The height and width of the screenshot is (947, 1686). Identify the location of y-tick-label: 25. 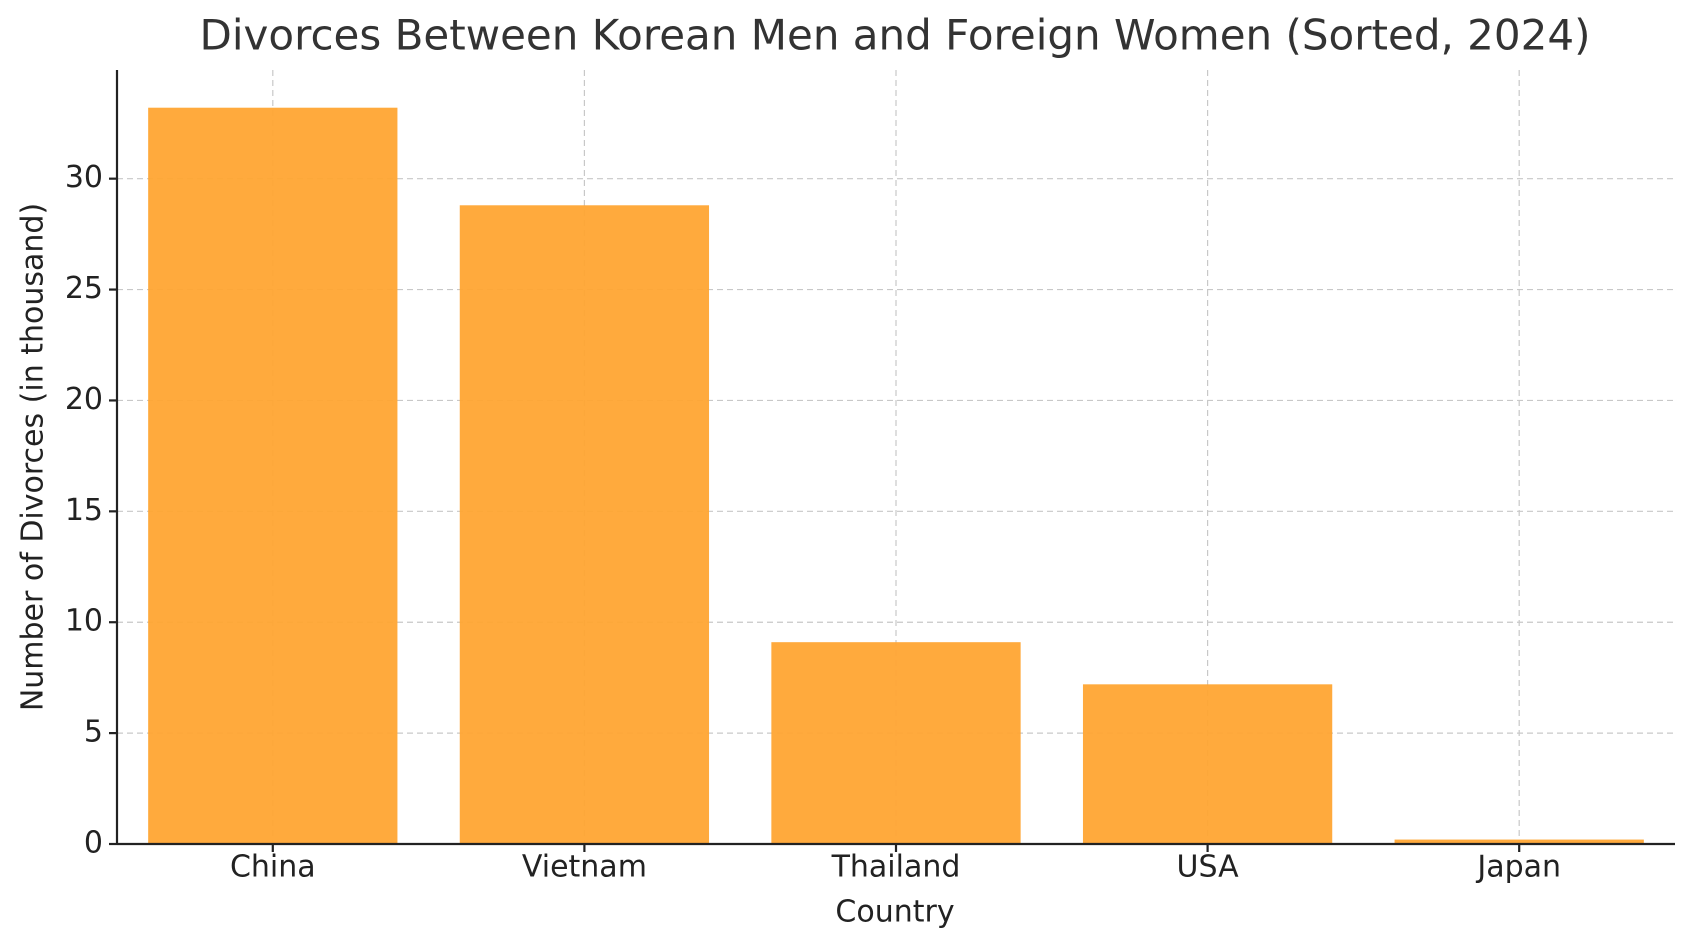
(84, 288).